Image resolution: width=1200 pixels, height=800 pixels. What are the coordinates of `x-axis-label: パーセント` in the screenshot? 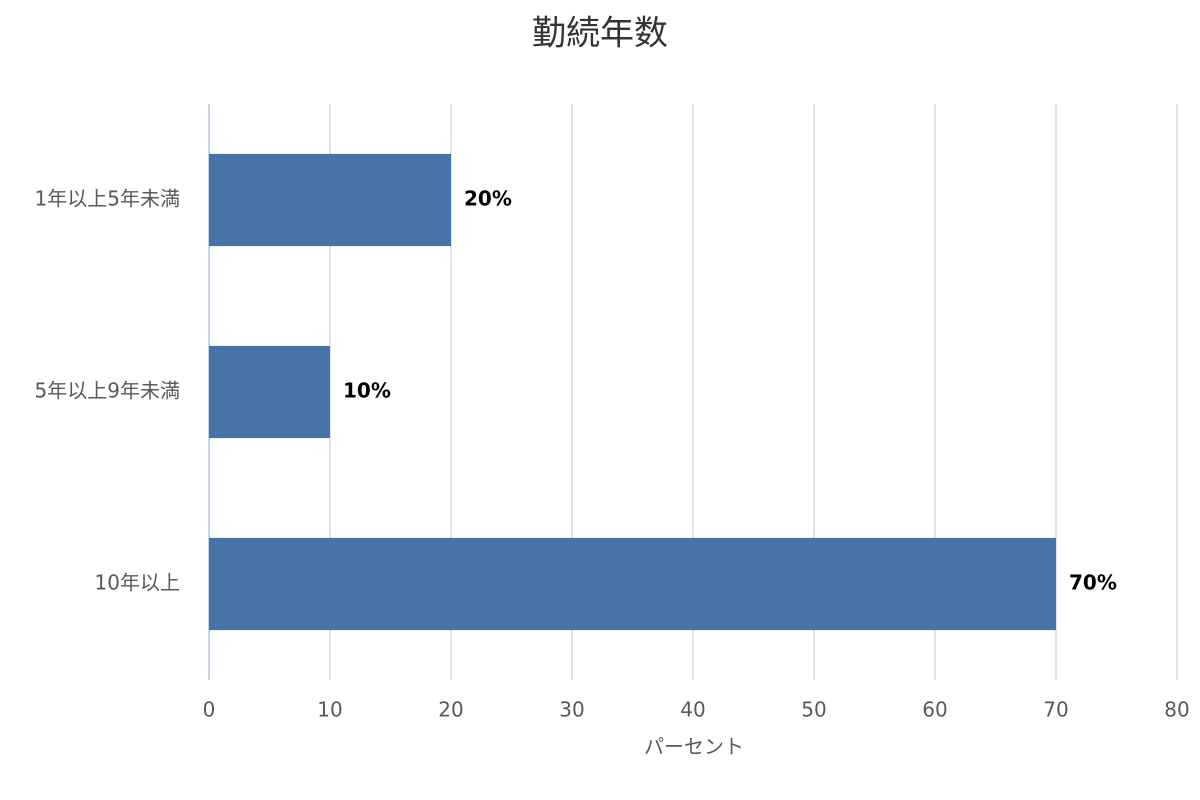 It's located at (694, 747).